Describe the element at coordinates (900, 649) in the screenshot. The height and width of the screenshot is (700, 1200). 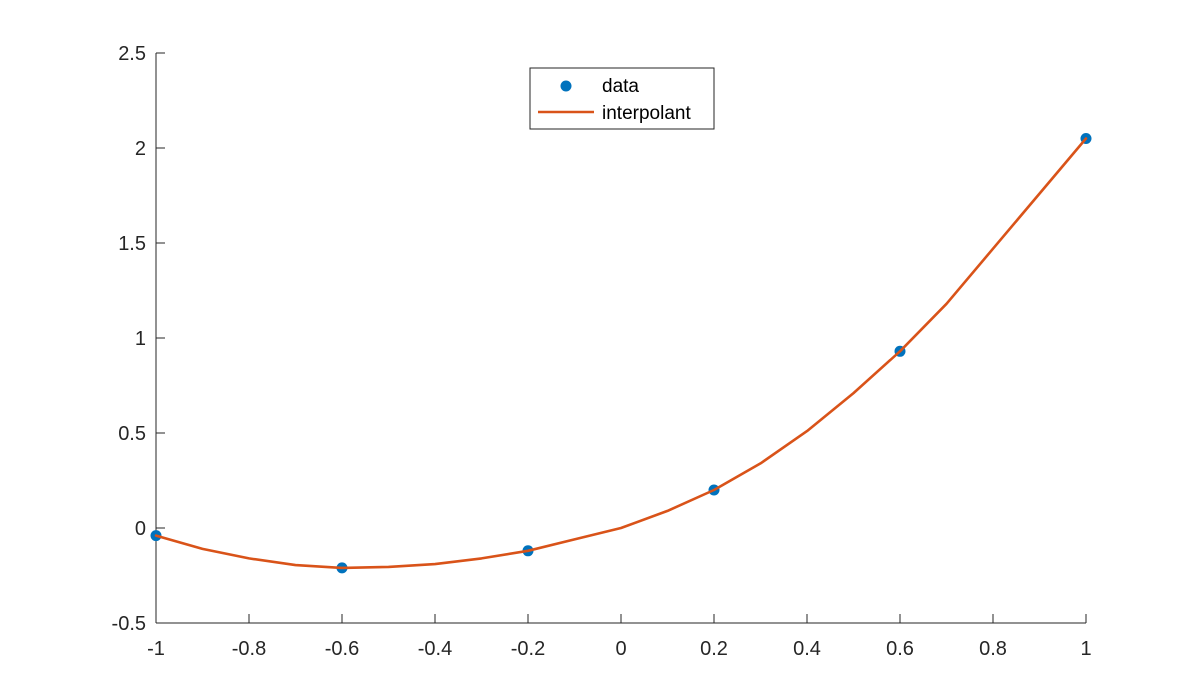
I see `x-tick-label: 0.6` at that location.